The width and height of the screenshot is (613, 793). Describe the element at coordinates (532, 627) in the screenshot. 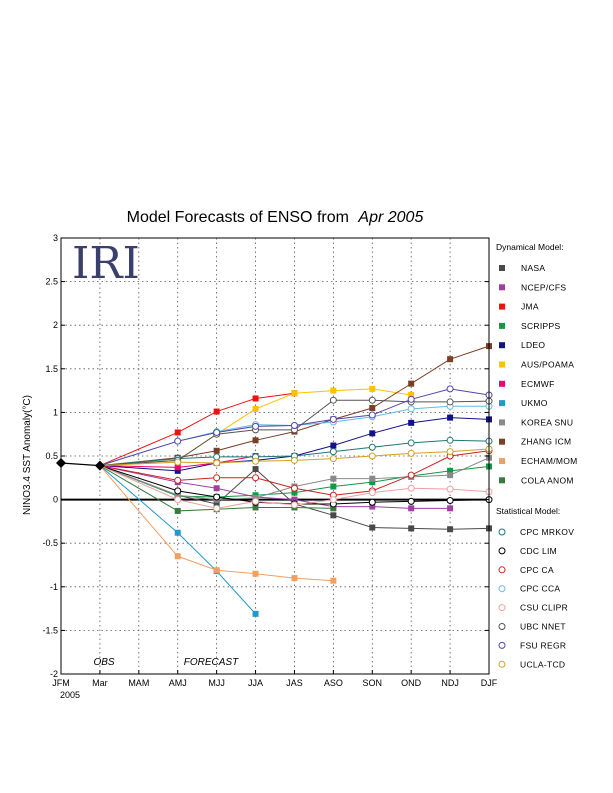

I see `legend-item: UBC NNET` at that location.